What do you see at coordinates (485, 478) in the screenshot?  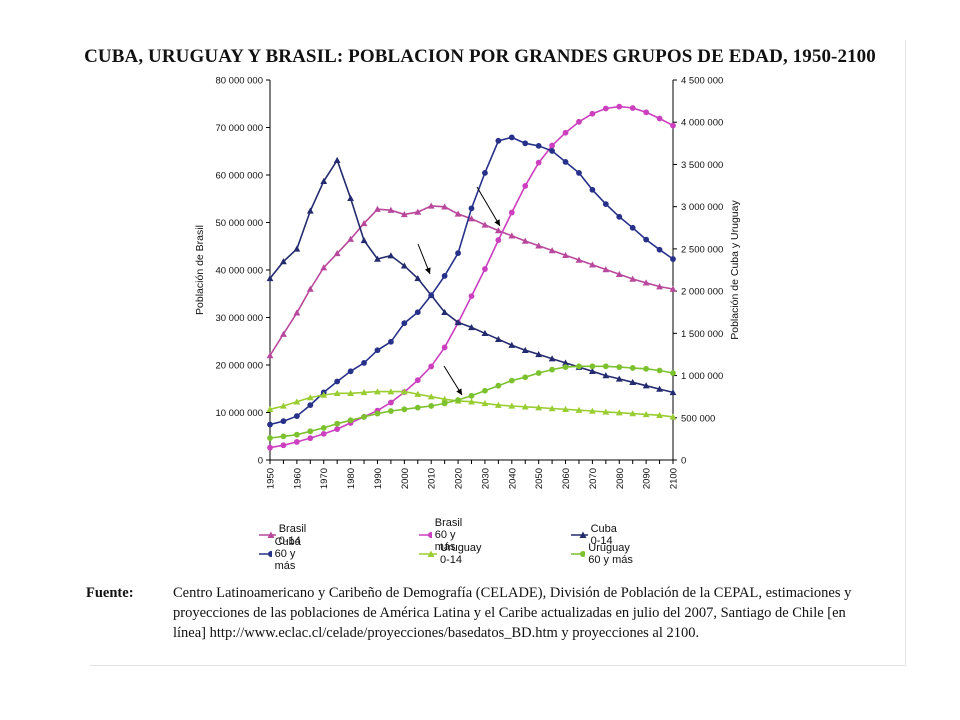 I see `x-tick-label: 2030` at bounding box center [485, 478].